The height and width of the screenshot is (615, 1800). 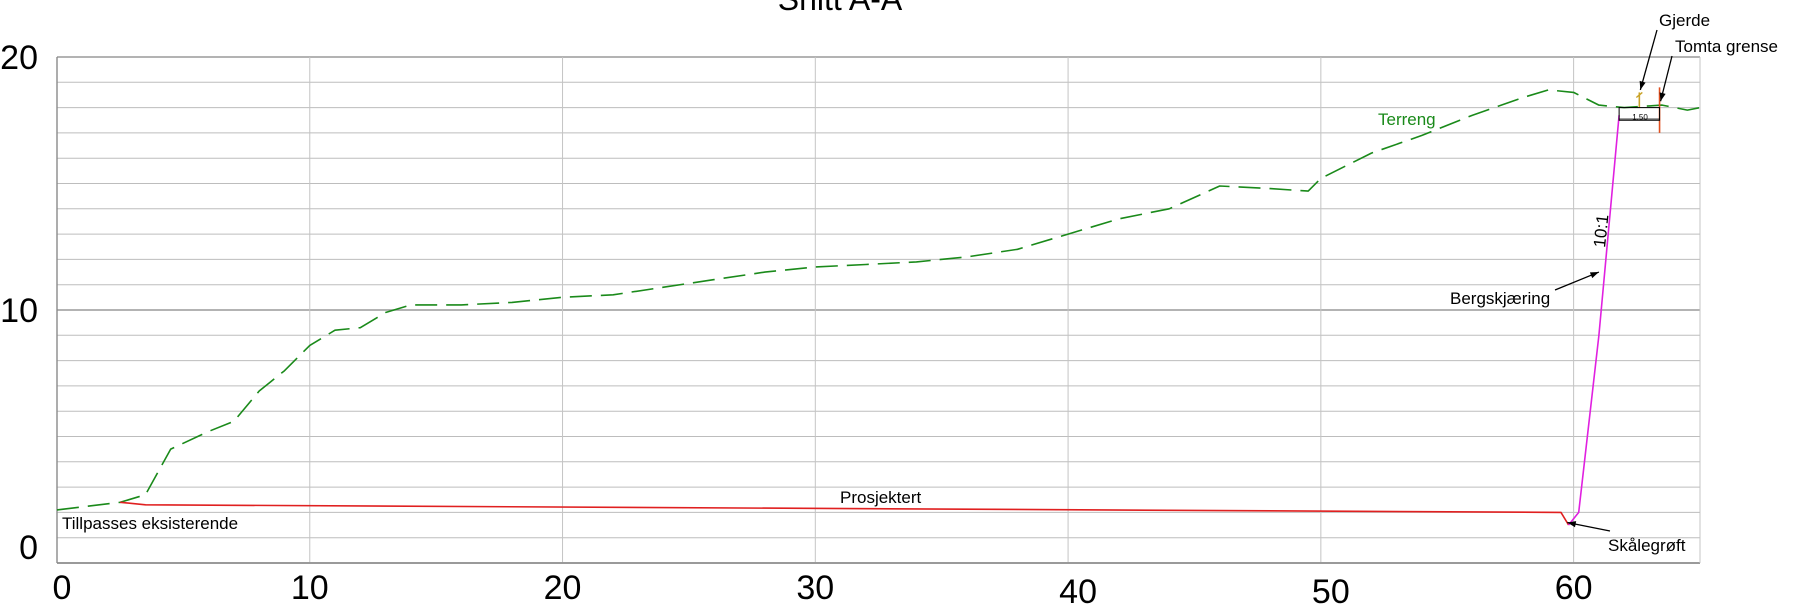 I want to click on series-prosjektert, so click(x=845, y=513).